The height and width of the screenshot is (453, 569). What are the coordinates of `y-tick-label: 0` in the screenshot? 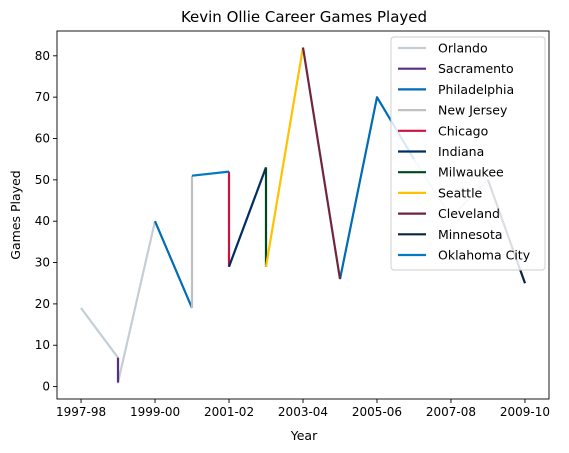 It's located at (46, 387).